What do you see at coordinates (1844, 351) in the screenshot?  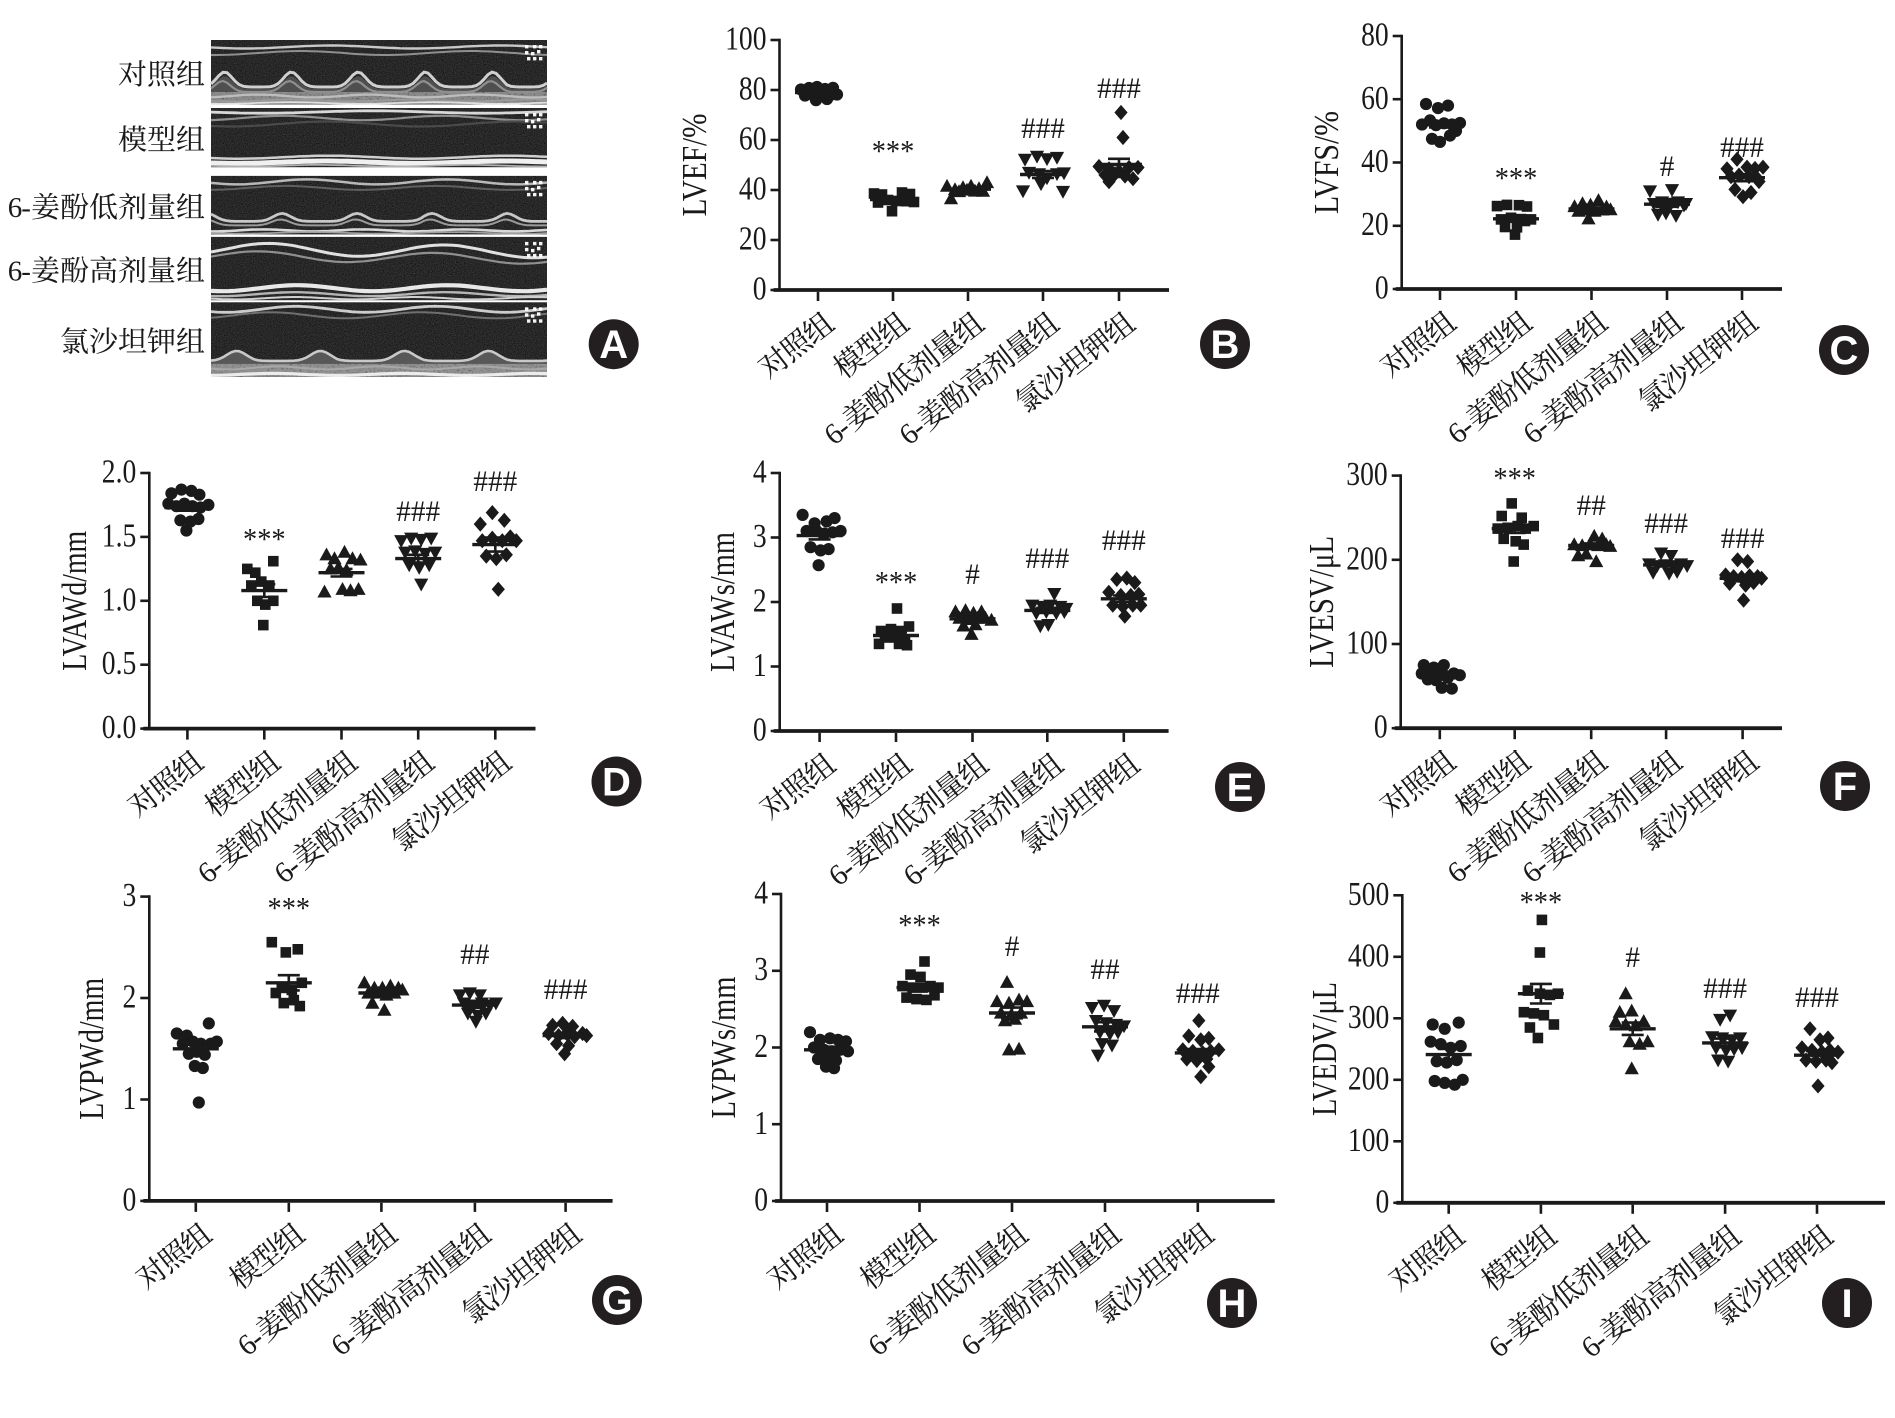 I see `svg-text: C` at bounding box center [1844, 351].